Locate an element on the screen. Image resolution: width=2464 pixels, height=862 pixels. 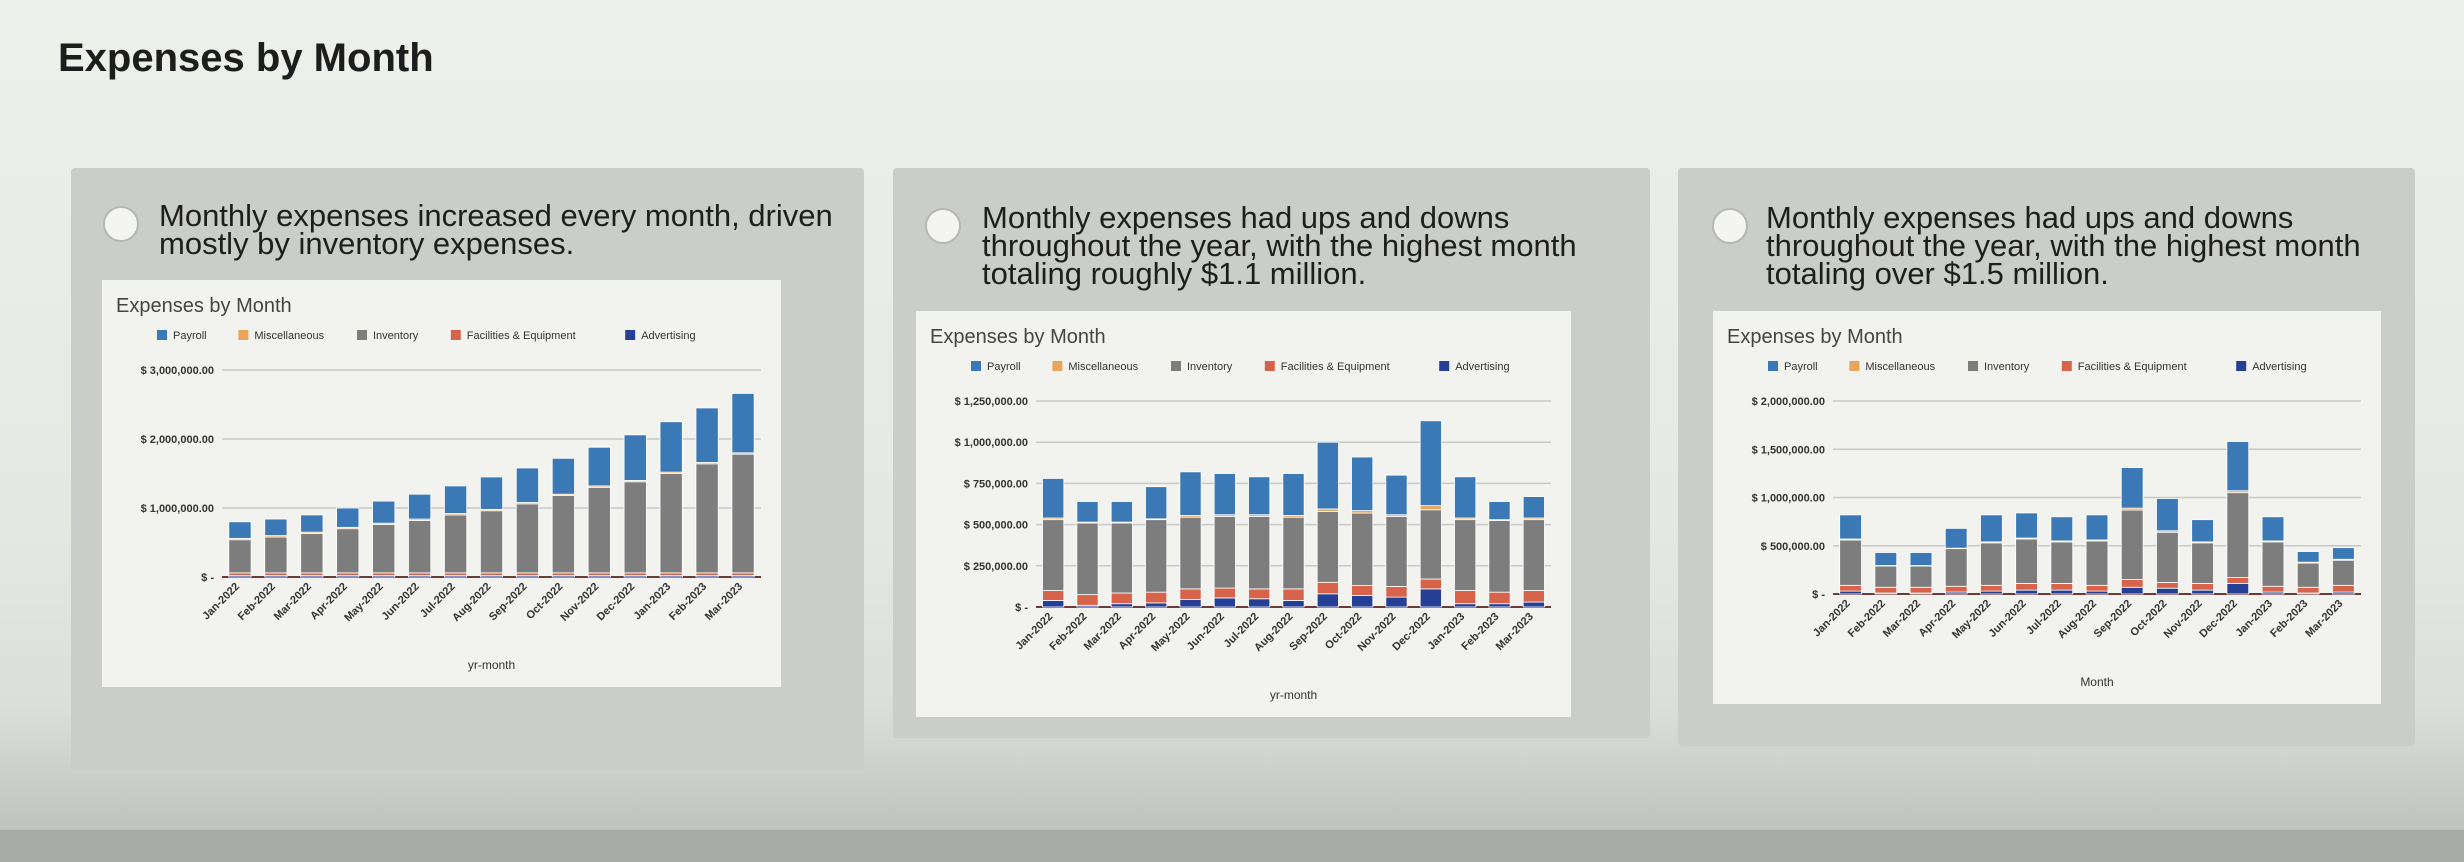
y-tick-label: $ 2,000,000.00 is located at coordinates (1788, 402).